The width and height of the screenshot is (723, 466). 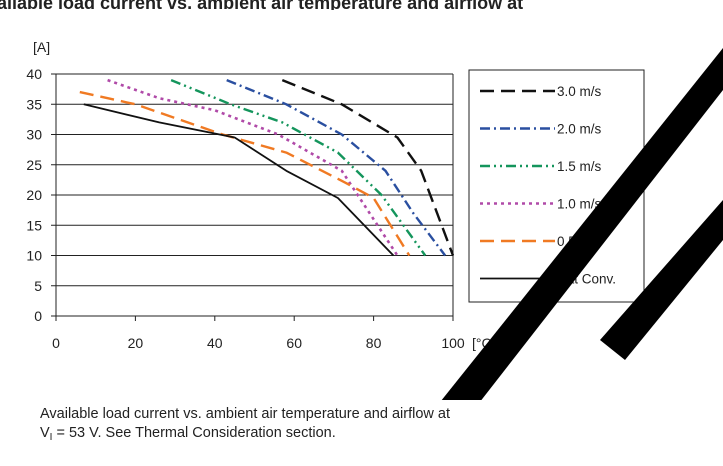 What do you see at coordinates (453, 343) in the screenshot?
I see `x-tick-label-100: 100` at bounding box center [453, 343].